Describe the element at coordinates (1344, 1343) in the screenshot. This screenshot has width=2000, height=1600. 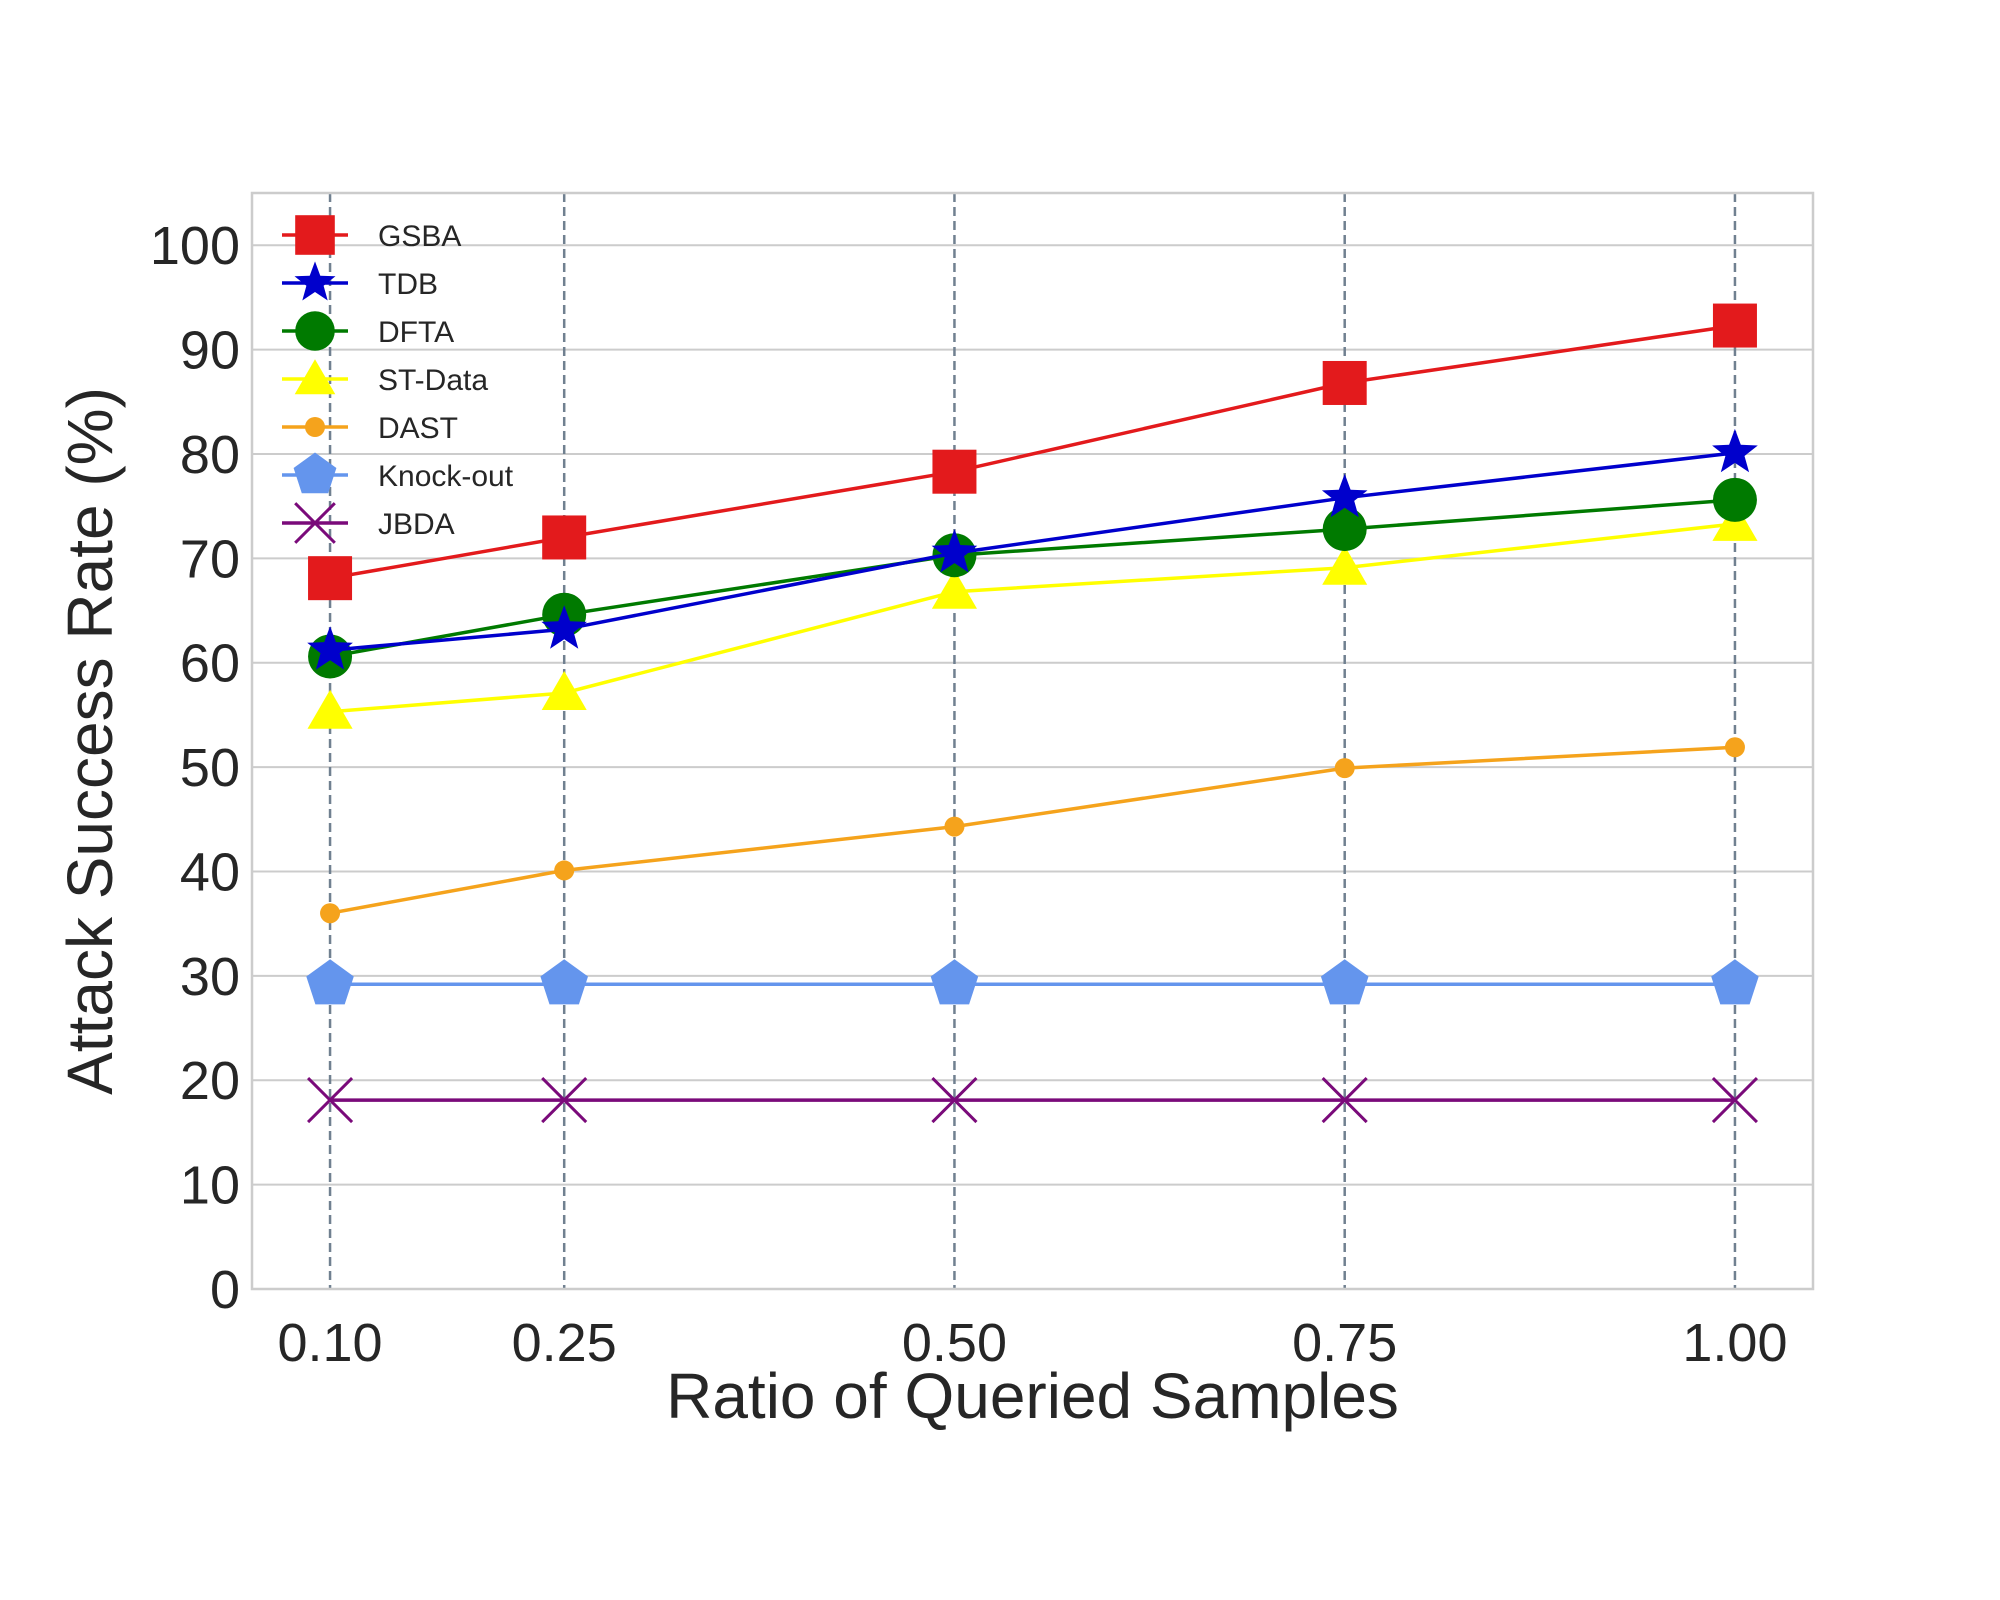
I see `x-tick-label: 0.75` at that location.